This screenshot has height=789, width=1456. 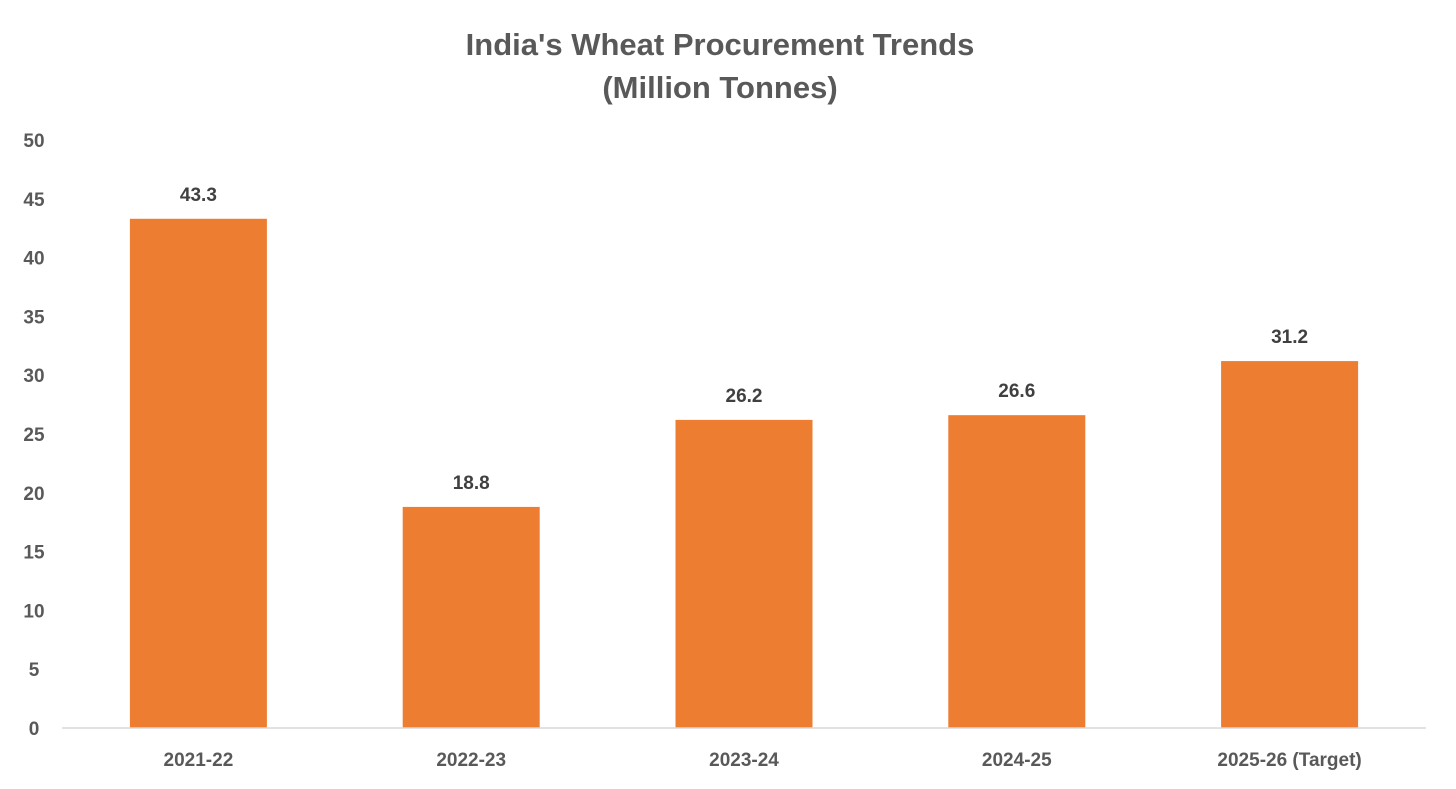 I want to click on y-tick-label: 0, so click(x=34, y=729).